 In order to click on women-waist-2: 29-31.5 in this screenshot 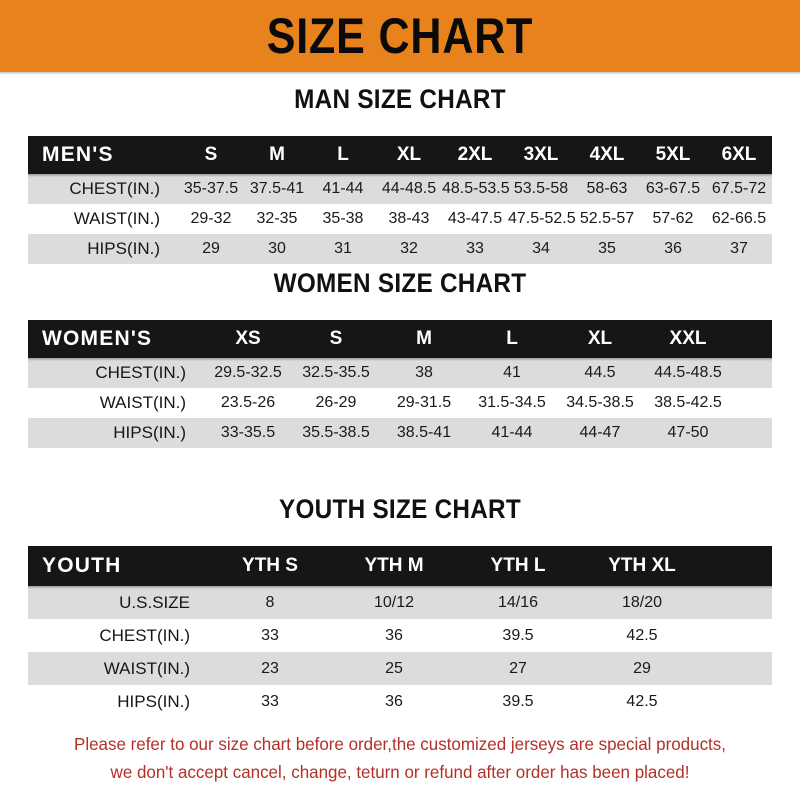, I will do `click(424, 403)`.